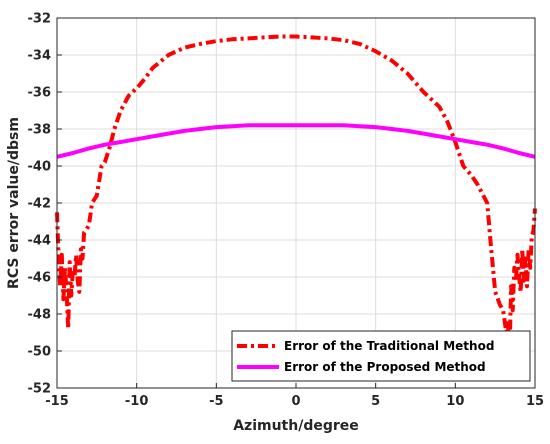 Image resolution: width=550 pixels, height=444 pixels. What do you see at coordinates (40, 93) in the screenshot?
I see `y-tick-label: -36` at bounding box center [40, 93].